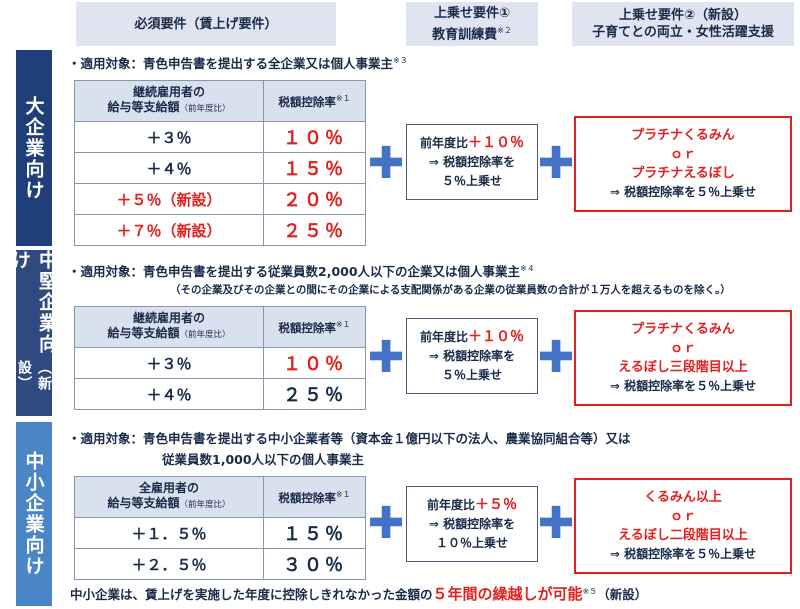 The width and height of the screenshot is (800, 609). I want to click on header-mandatory-label: 必須要件（賃上げ要件）, so click(206, 24).